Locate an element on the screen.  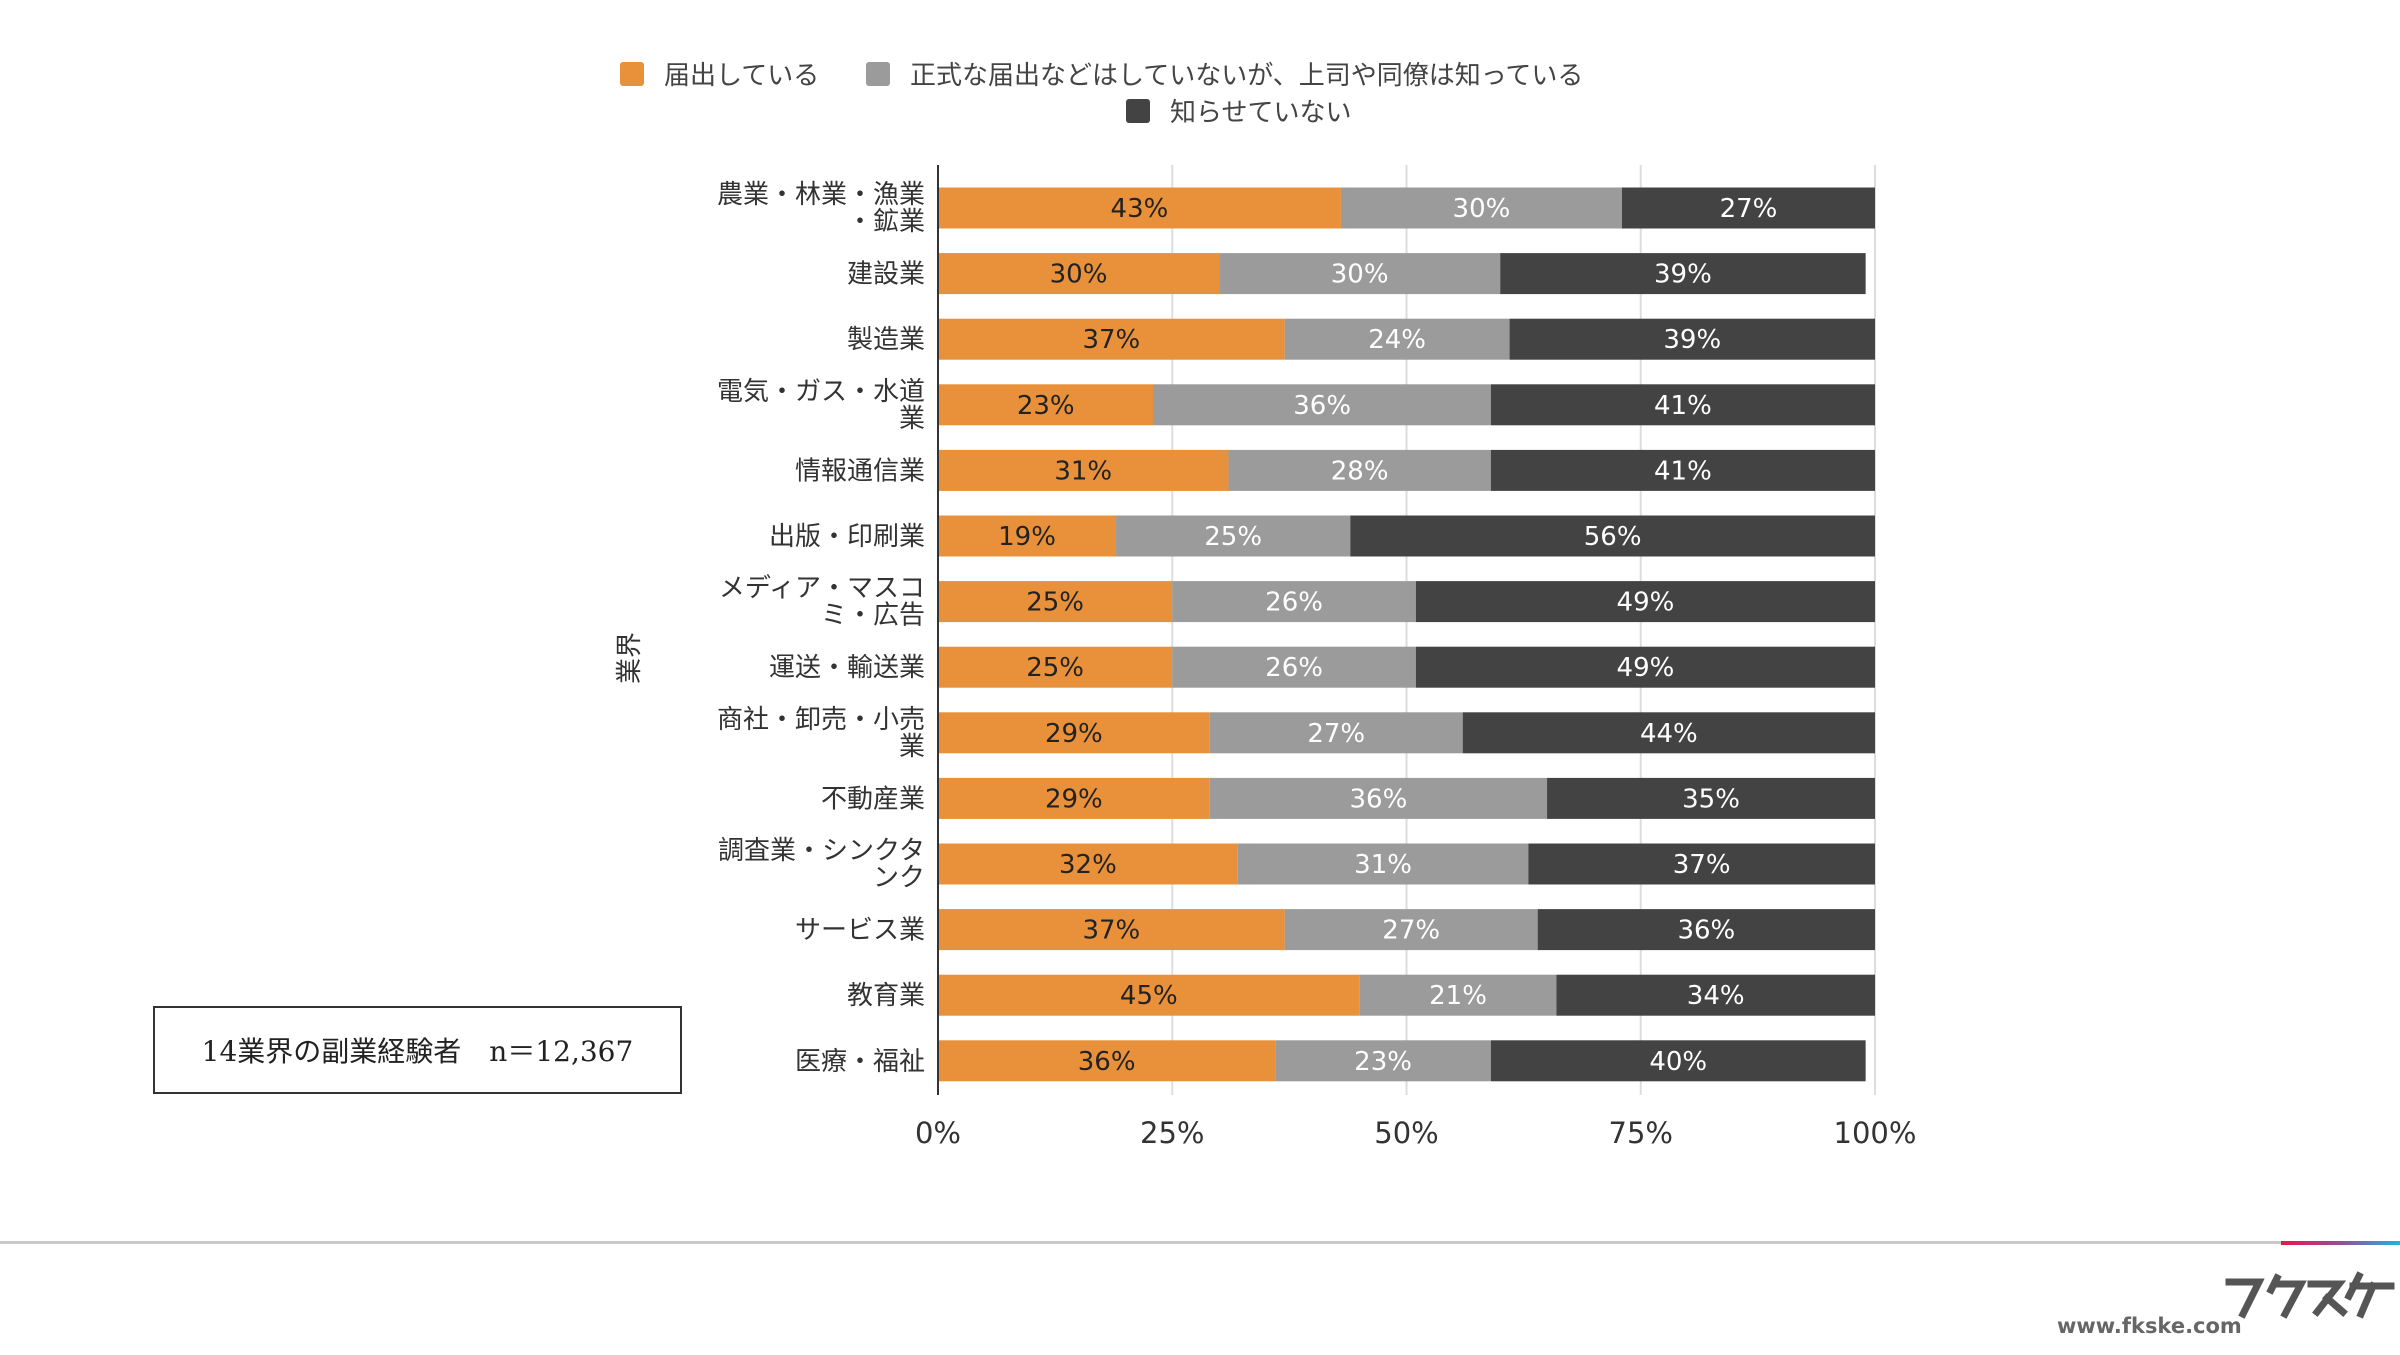
x-tick-label: 100% is located at coordinates (1875, 1133).